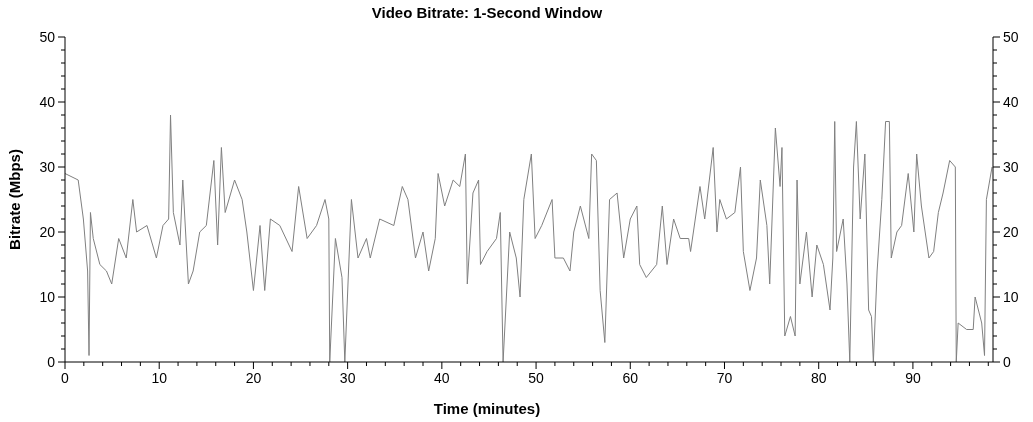 The width and height of the screenshot is (1033, 422). What do you see at coordinates (65, 378) in the screenshot?
I see `x-tick-label: 0` at bounding box center [65, 378].